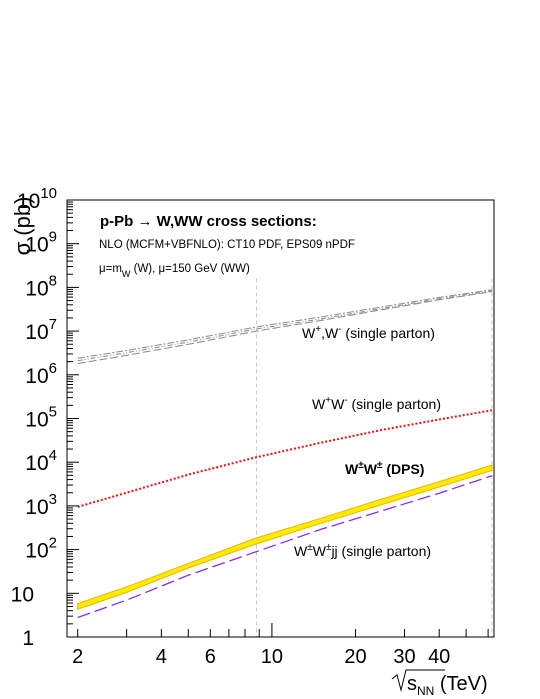  I want to click on x-tick-label: 40, so click(439, 657).